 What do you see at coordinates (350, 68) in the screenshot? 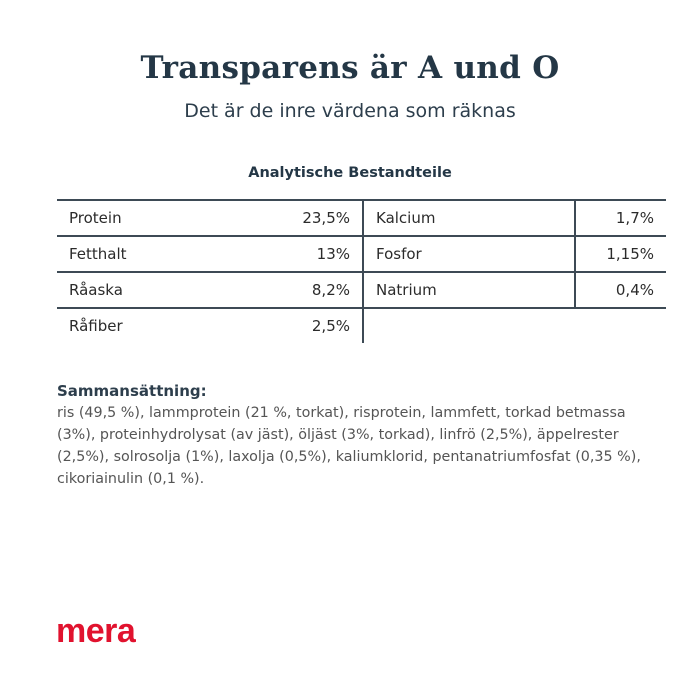
I see `page-title: Transparens är A und O` at bounding box center [350, 68].